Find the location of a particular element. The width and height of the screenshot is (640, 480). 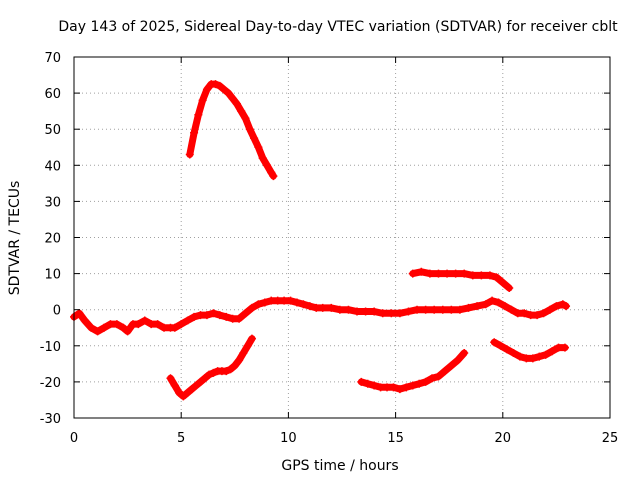

x-tick-label: 0 is located at coordinates (74, 438).